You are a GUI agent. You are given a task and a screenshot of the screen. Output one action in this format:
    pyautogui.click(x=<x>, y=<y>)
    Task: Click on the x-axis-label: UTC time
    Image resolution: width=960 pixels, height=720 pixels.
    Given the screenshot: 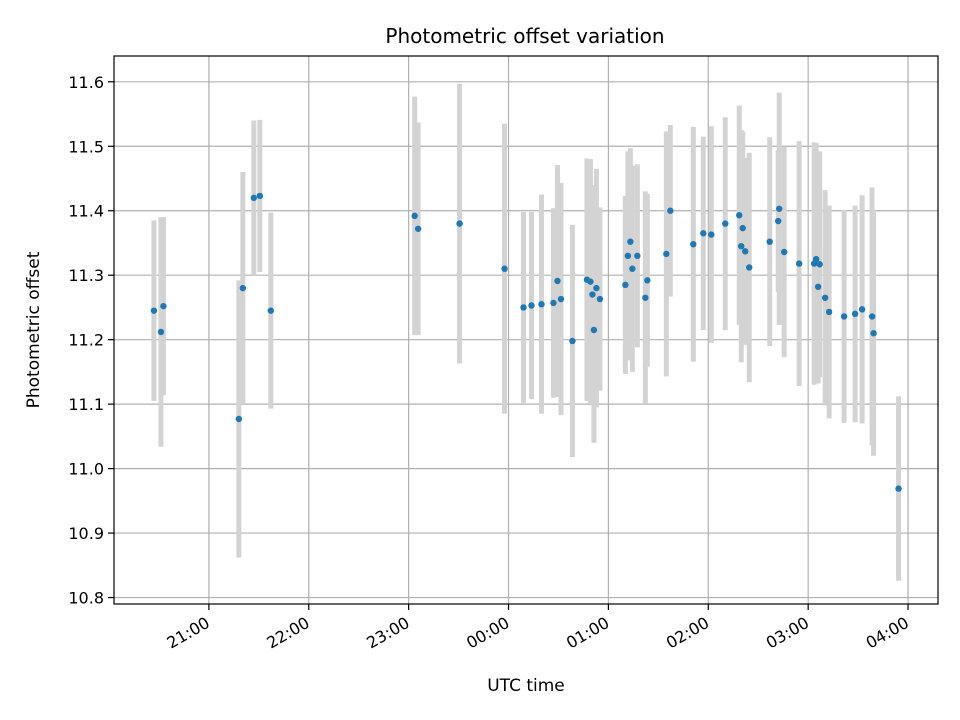 What is the action you would take?
    pyautogui.click(x=526, y=686)
    